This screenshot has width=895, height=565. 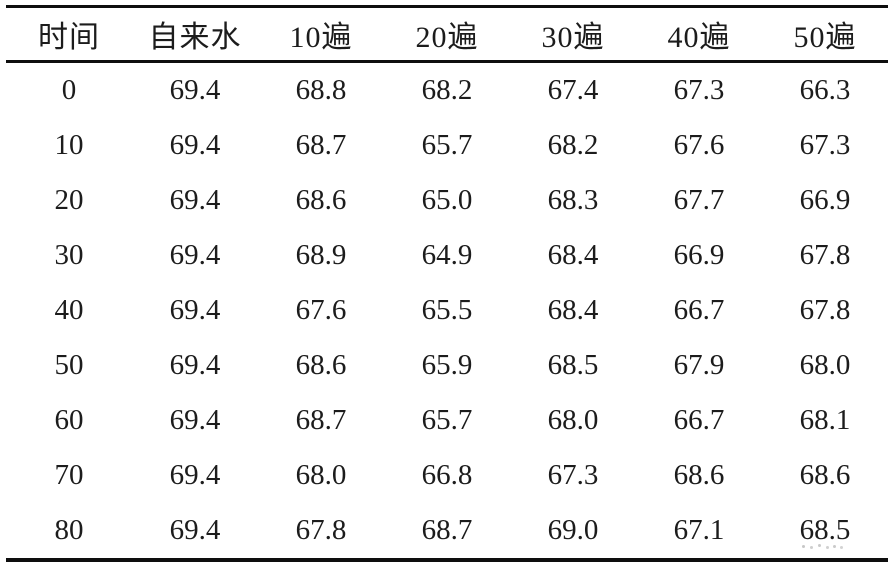 What do you see at coordinates (699, 530) in the screenshot?
I see `value-cell: 67.1` at bounding box center [699, 530].